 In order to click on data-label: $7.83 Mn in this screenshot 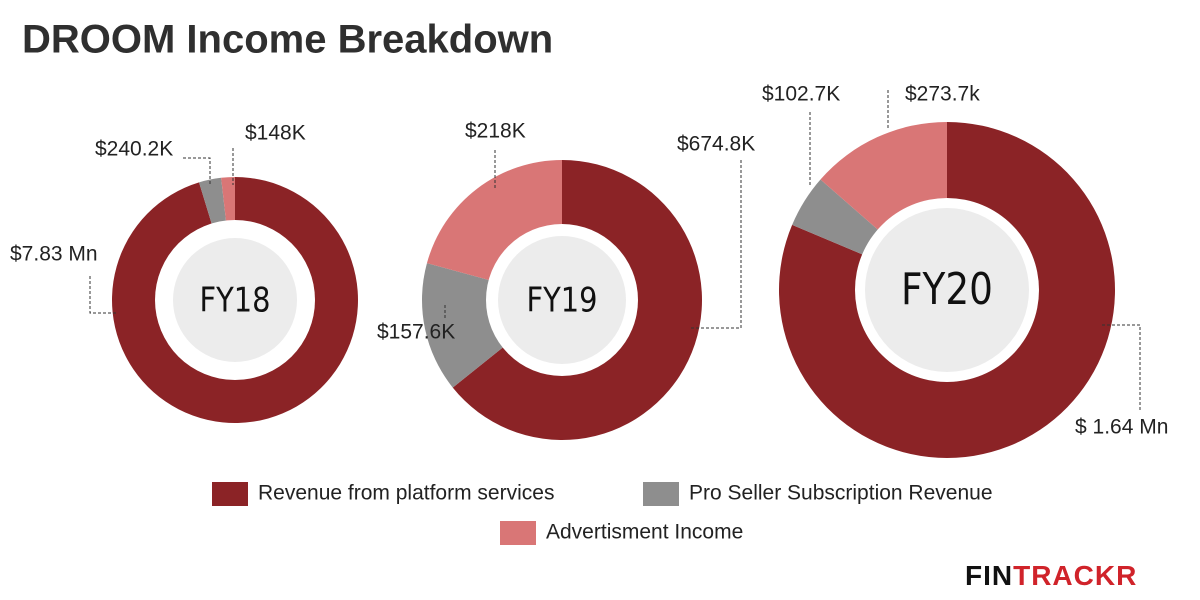, I will do `click(54, 254)`.